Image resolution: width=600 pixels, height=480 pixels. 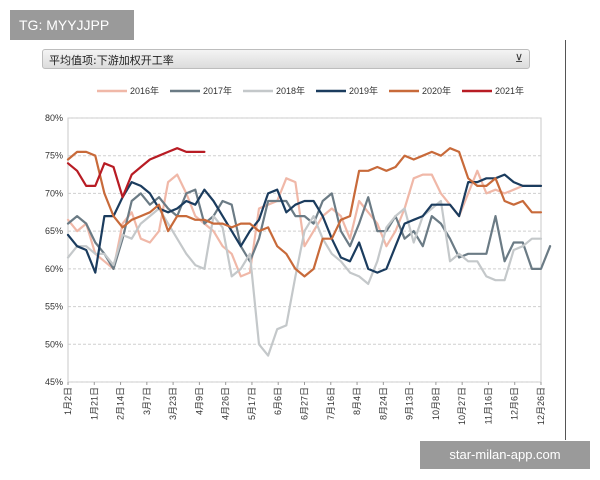 What do you see at coordinates (199, 401) in the screenshot?
I see `x-tick-label: 4月9日` at bounding box center [199, 401].